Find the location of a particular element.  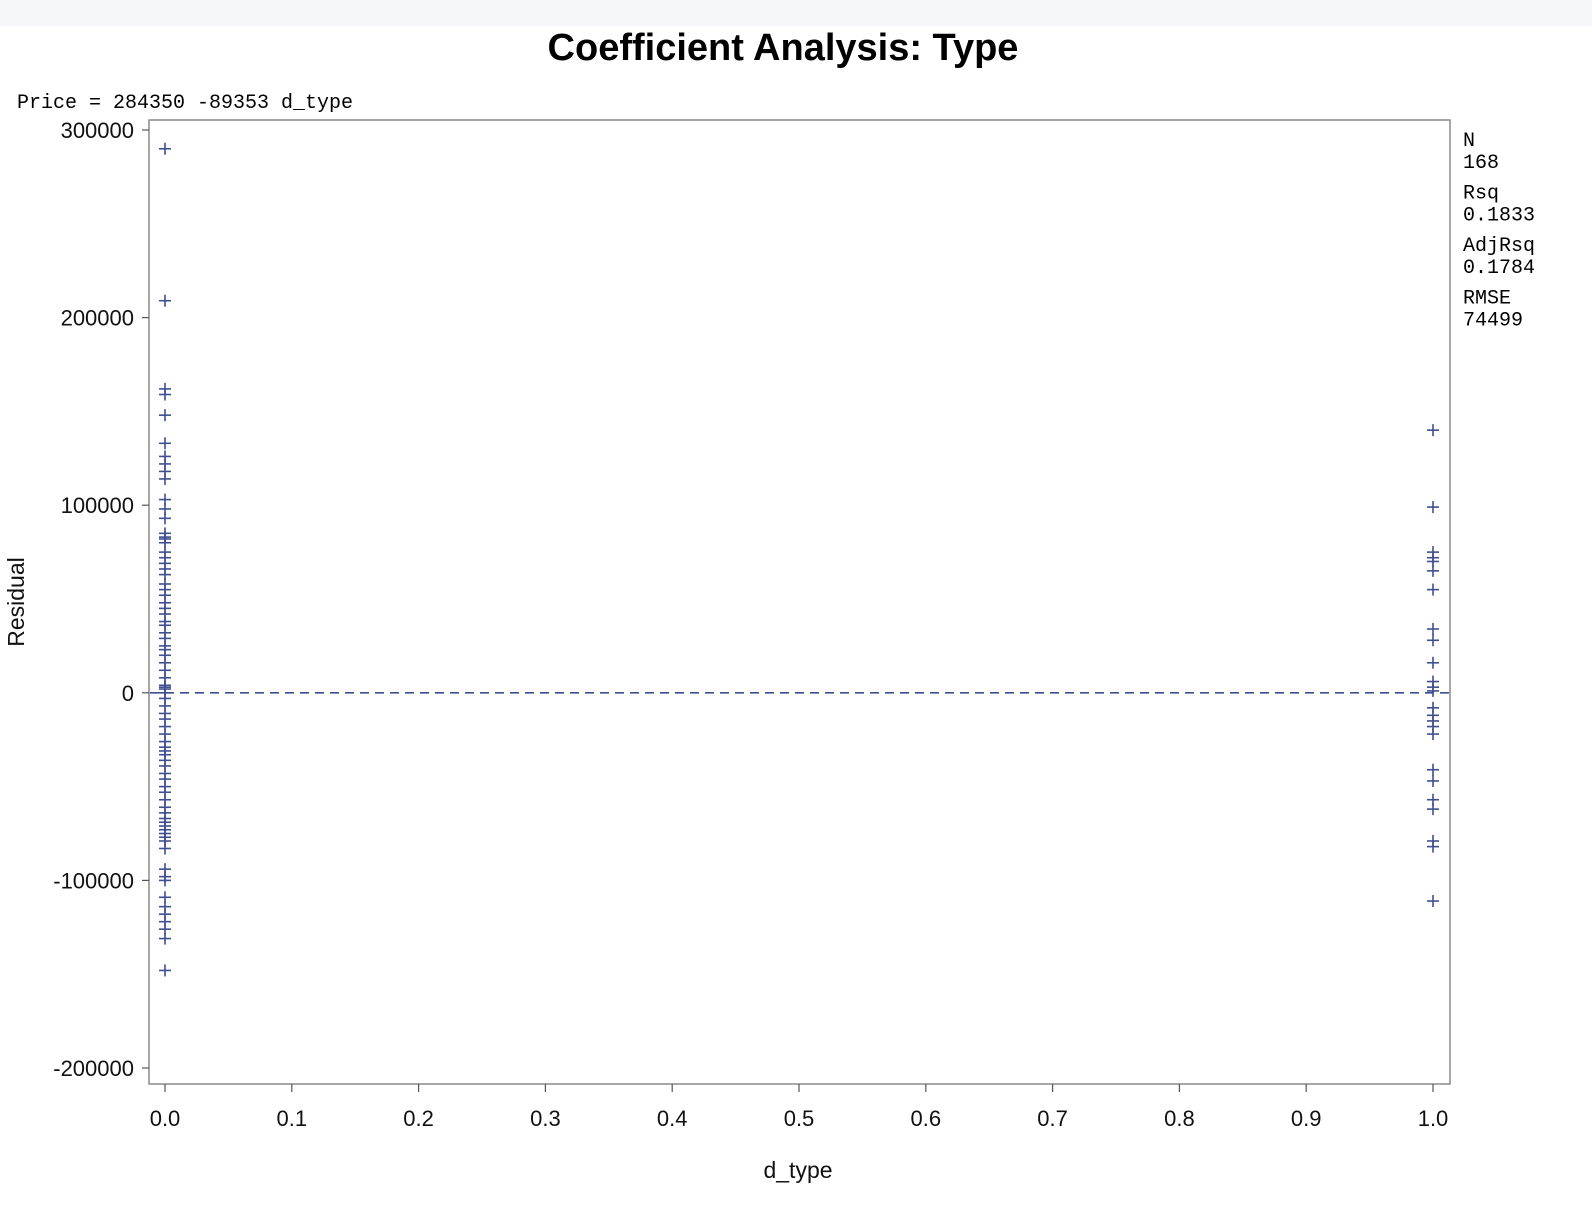

y-tick-label: 0 is located at coordinates (128, 693).